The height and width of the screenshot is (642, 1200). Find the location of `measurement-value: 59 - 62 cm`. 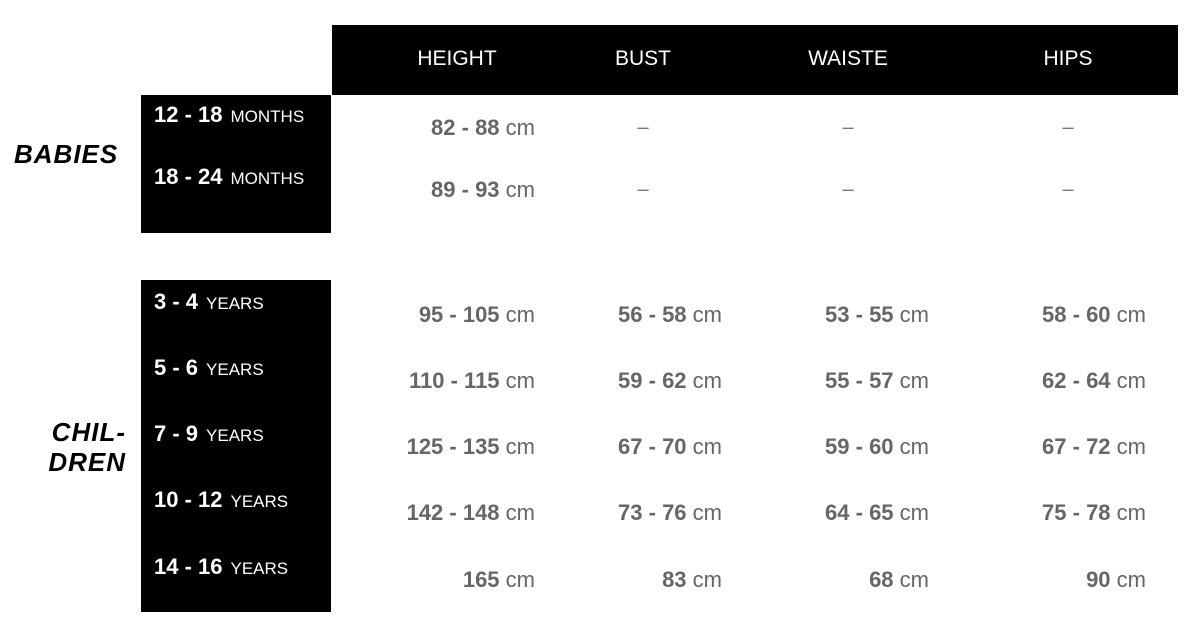

measurement-value: 59 - 62 cm is located at coordinates (670, 381).